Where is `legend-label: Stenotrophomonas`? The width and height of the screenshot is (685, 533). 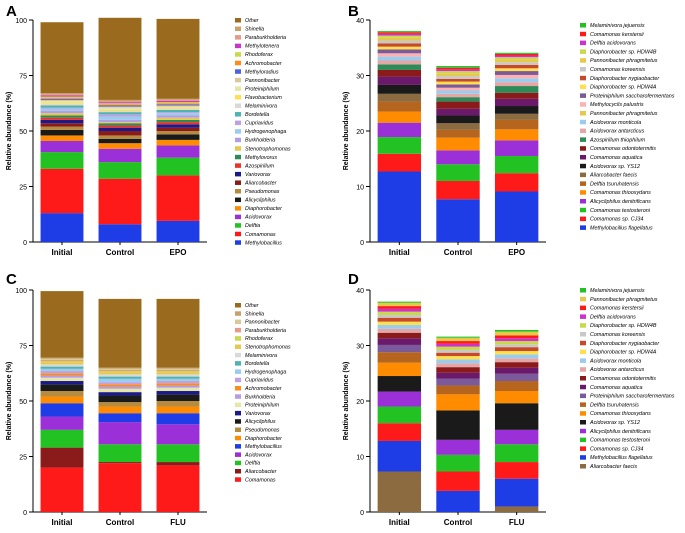
legend-label: Stenotrophomonas is located at coordinates (268, 348).